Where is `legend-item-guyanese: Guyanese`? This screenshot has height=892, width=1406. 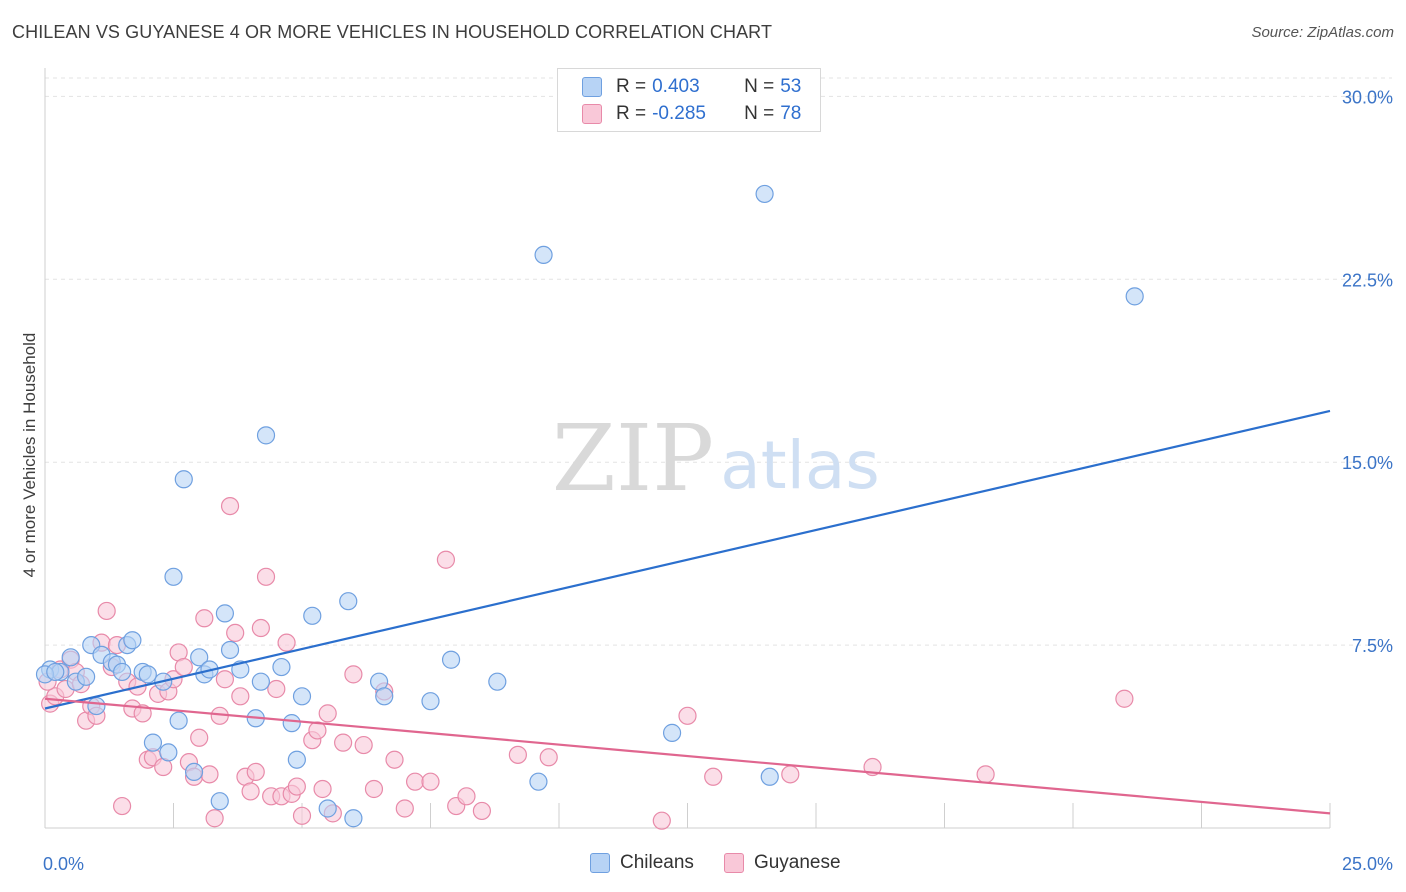
legend-item-guyanese: Guyanese is located at coordinates (782, 863).